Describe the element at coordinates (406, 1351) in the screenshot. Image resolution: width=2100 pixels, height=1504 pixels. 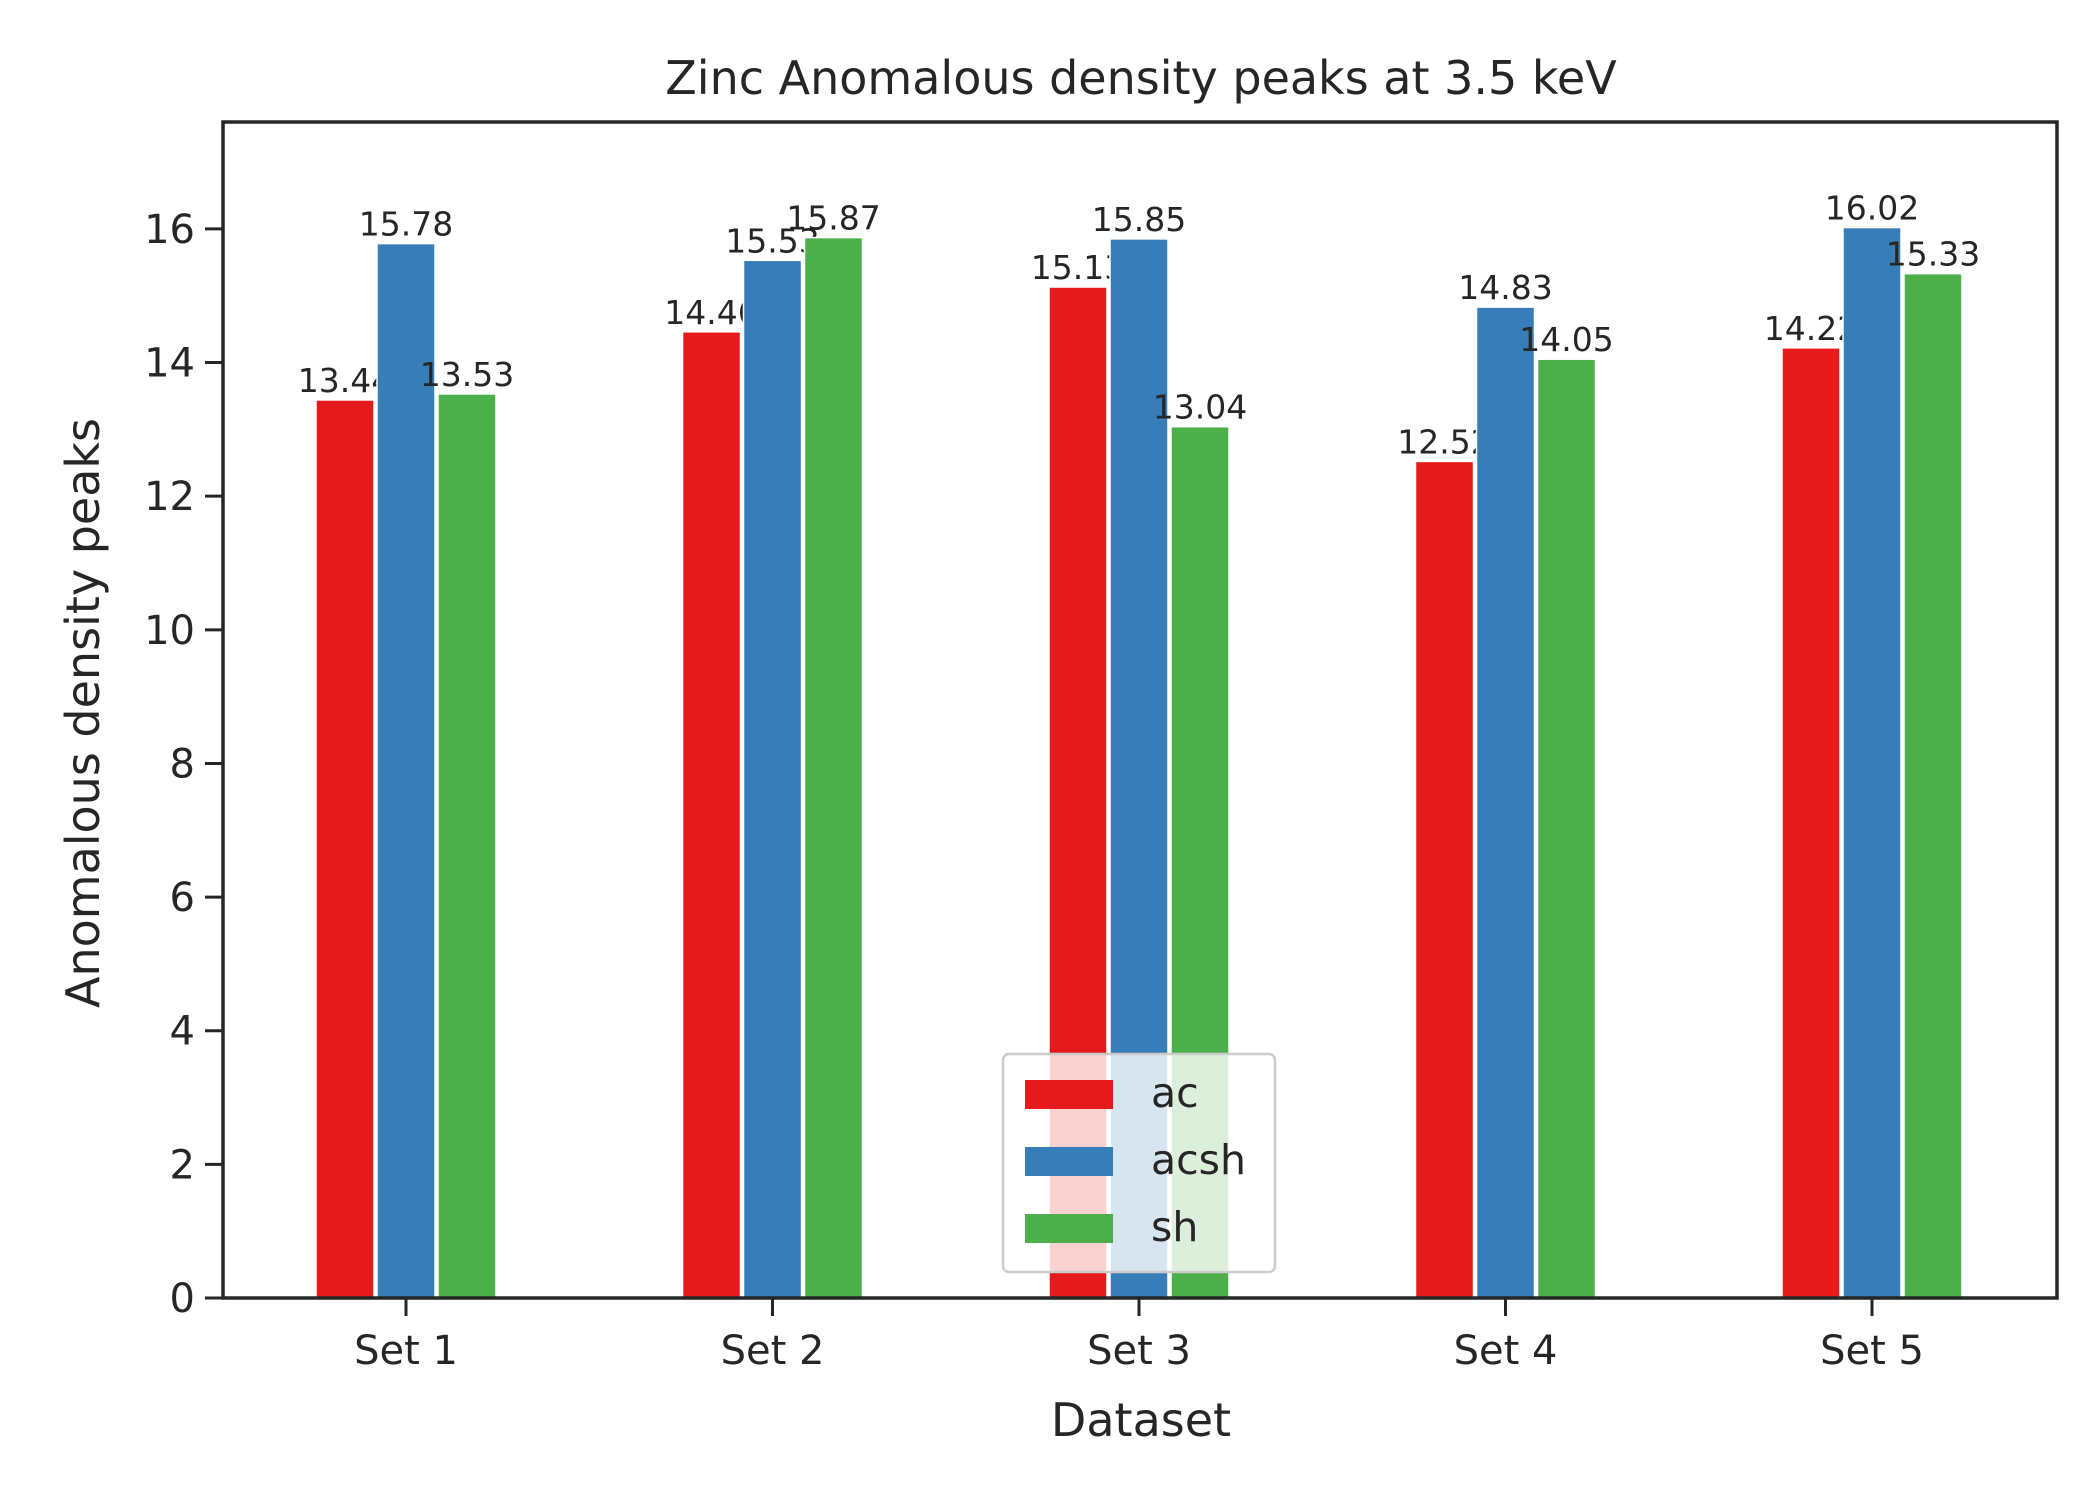
I see `x-tick-label: Set 1` at that location.